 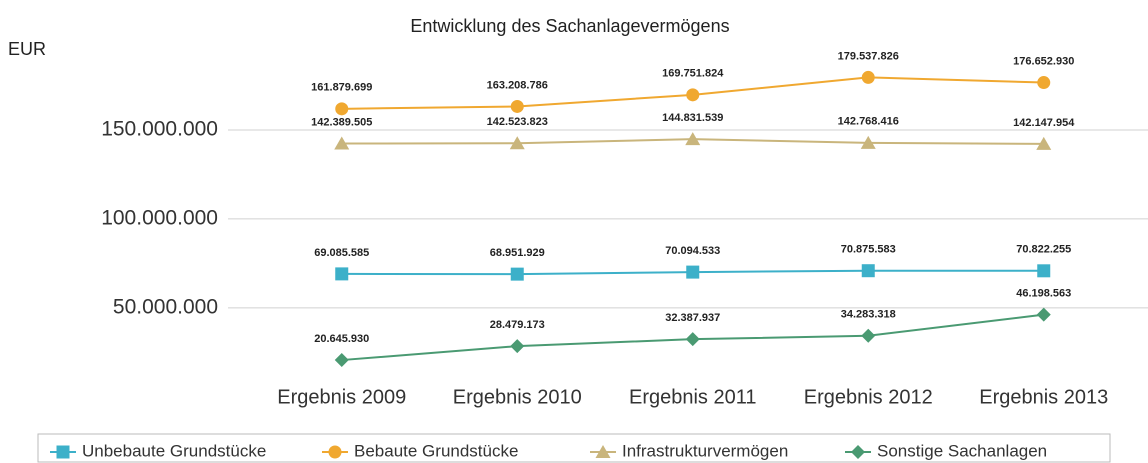 What do you see at coordinates (165, 306) in the screenshot?
I see `y-tick-label: 50.000.000` at bounding box center [165, 306].